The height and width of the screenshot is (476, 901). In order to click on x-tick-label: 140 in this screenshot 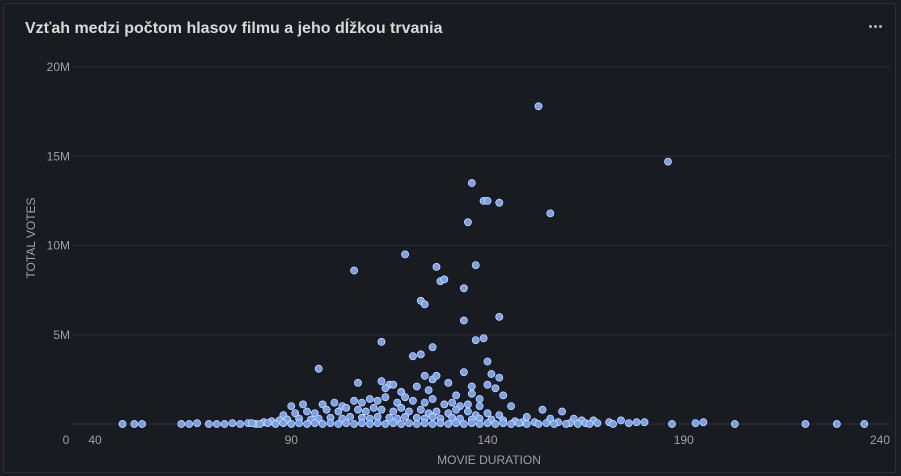, I will do `click(487, 440)`.